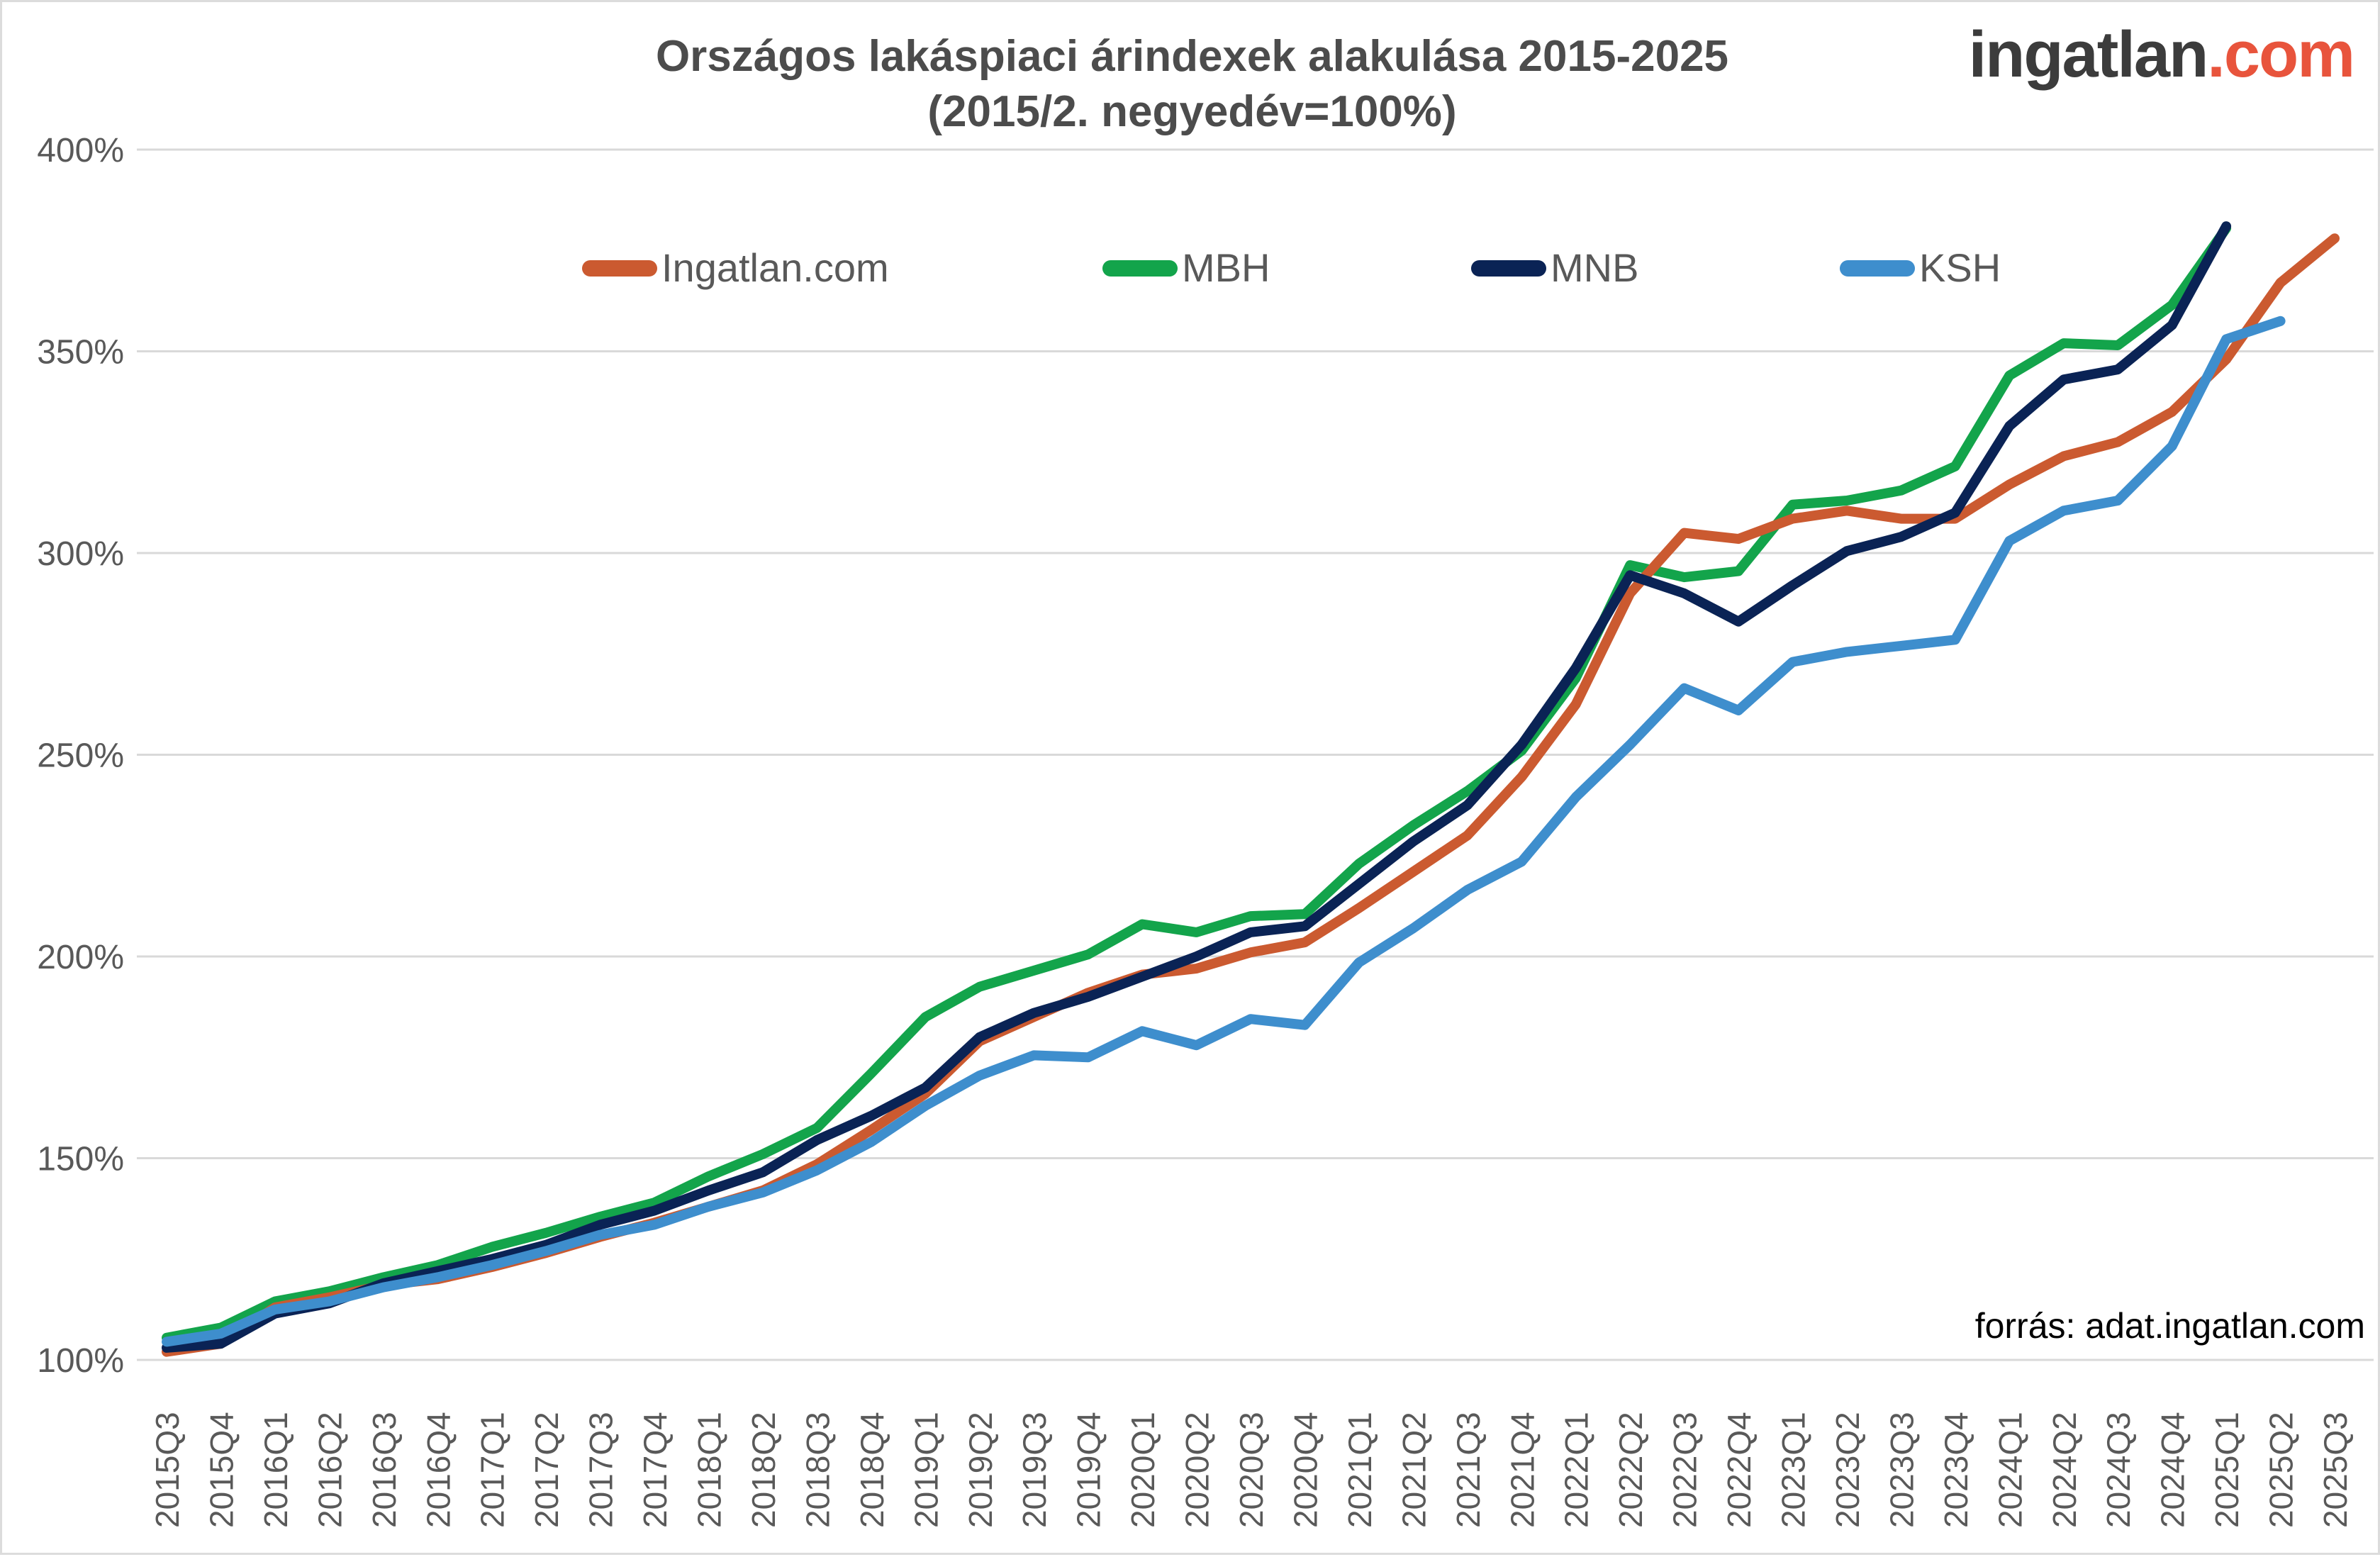 This screenshot has width=2380, height=1557. Describe the element at coordinates (1198, 1470) in the screenshot. I see `x-tick-label: 2020Q2` at that location.